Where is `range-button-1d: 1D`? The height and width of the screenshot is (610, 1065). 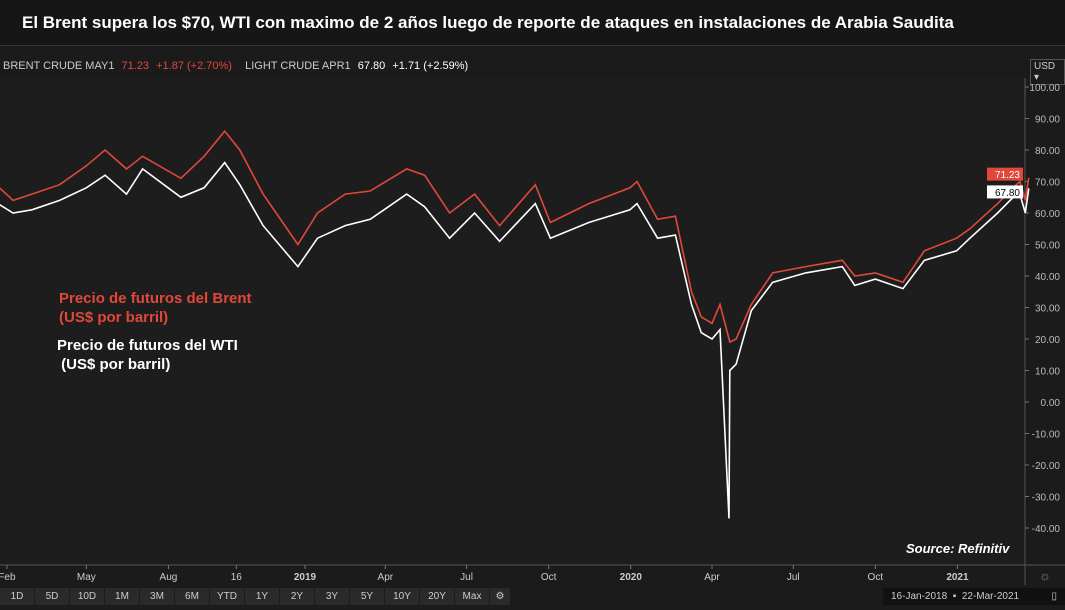
range-button-1d: 1D is located at coordinates (17, 596).